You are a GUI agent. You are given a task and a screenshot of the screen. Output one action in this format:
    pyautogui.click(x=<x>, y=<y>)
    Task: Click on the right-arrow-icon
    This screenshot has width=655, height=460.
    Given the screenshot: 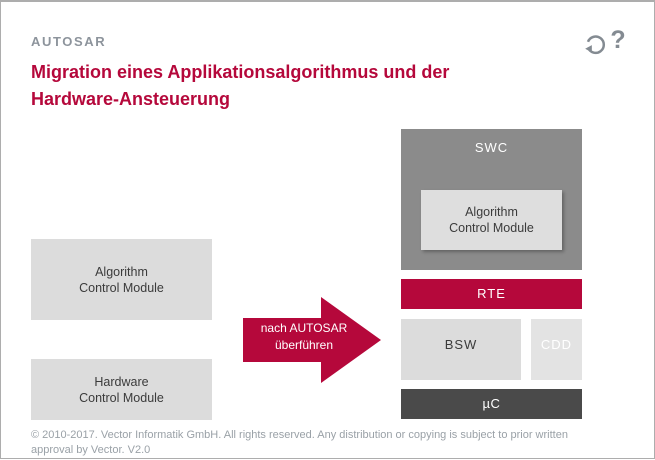 What is the action you would take?
    pyautogui.click(x=312, y=340)
    